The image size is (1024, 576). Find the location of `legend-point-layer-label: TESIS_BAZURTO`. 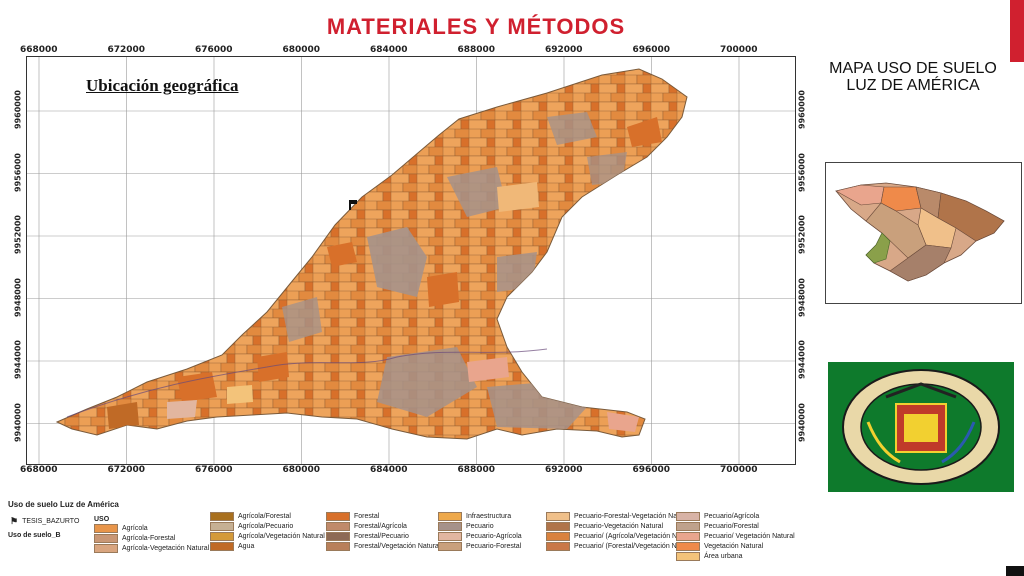

legend-point-layer-label: TESIS_BAZURTO is located at coordinates (51, 521).